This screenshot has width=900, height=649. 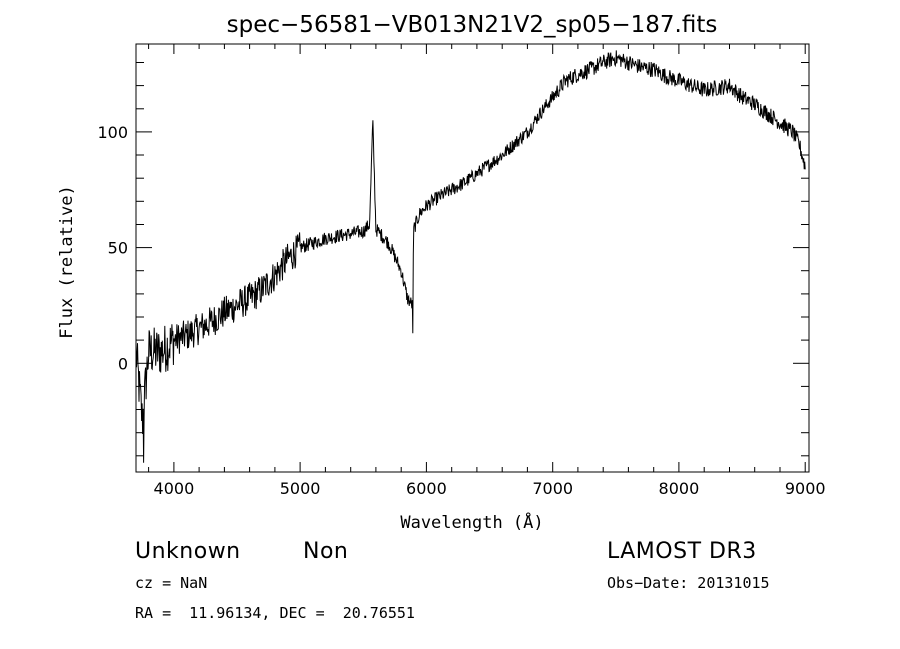 What do you see at coordinates (682, 551) in the screenshot?
I see `survey-label: LAMOST DR3` at bounding box center [682, 551].